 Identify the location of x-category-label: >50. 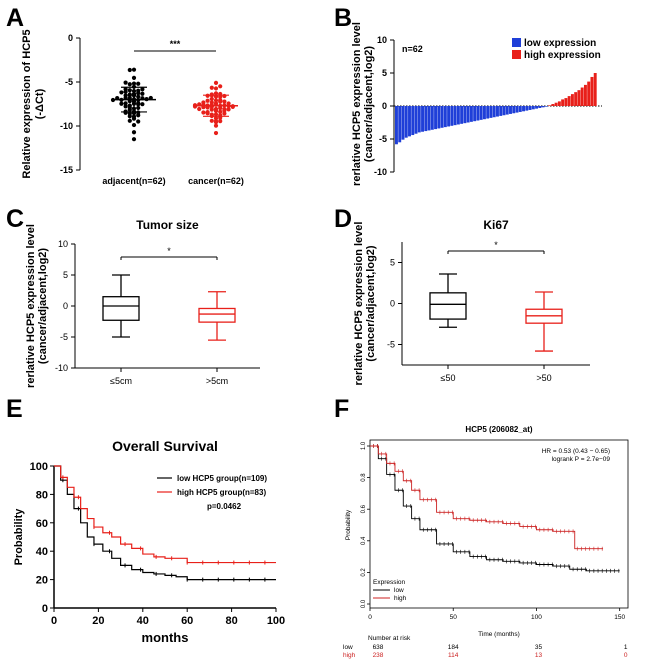
(543, 378).